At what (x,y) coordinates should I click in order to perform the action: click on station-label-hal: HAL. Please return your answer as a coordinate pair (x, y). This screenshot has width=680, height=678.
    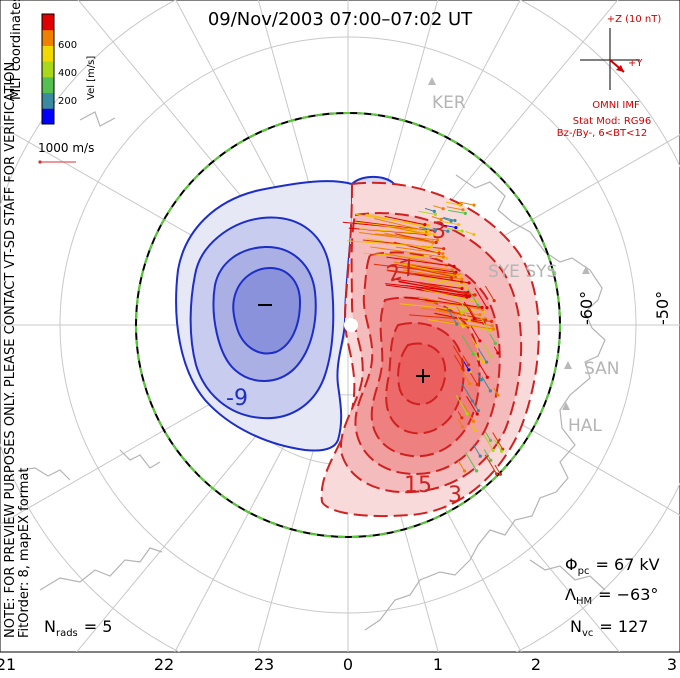
    Looking at the image, I should click on (585, 426).